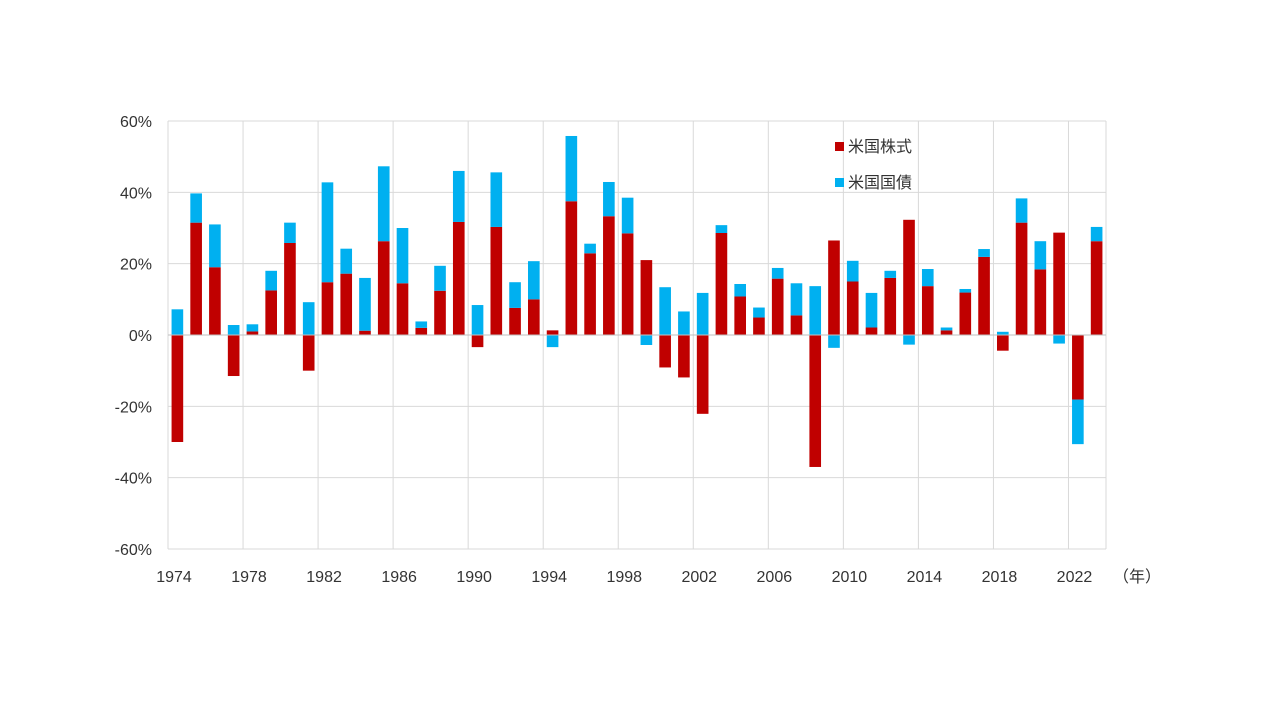 The image size is (1280, 725). I want to click on x-tick-label: 1974, so click(174, 577).